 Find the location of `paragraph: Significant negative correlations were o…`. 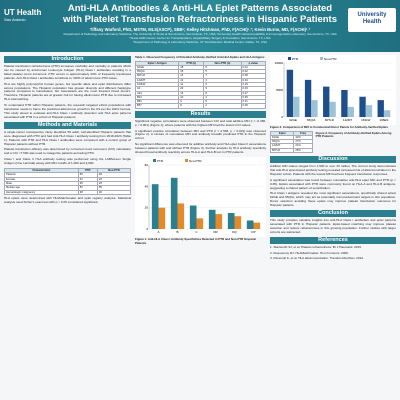

paragraph: Significant negative correlations were o… is located at coordinates (200, 122).